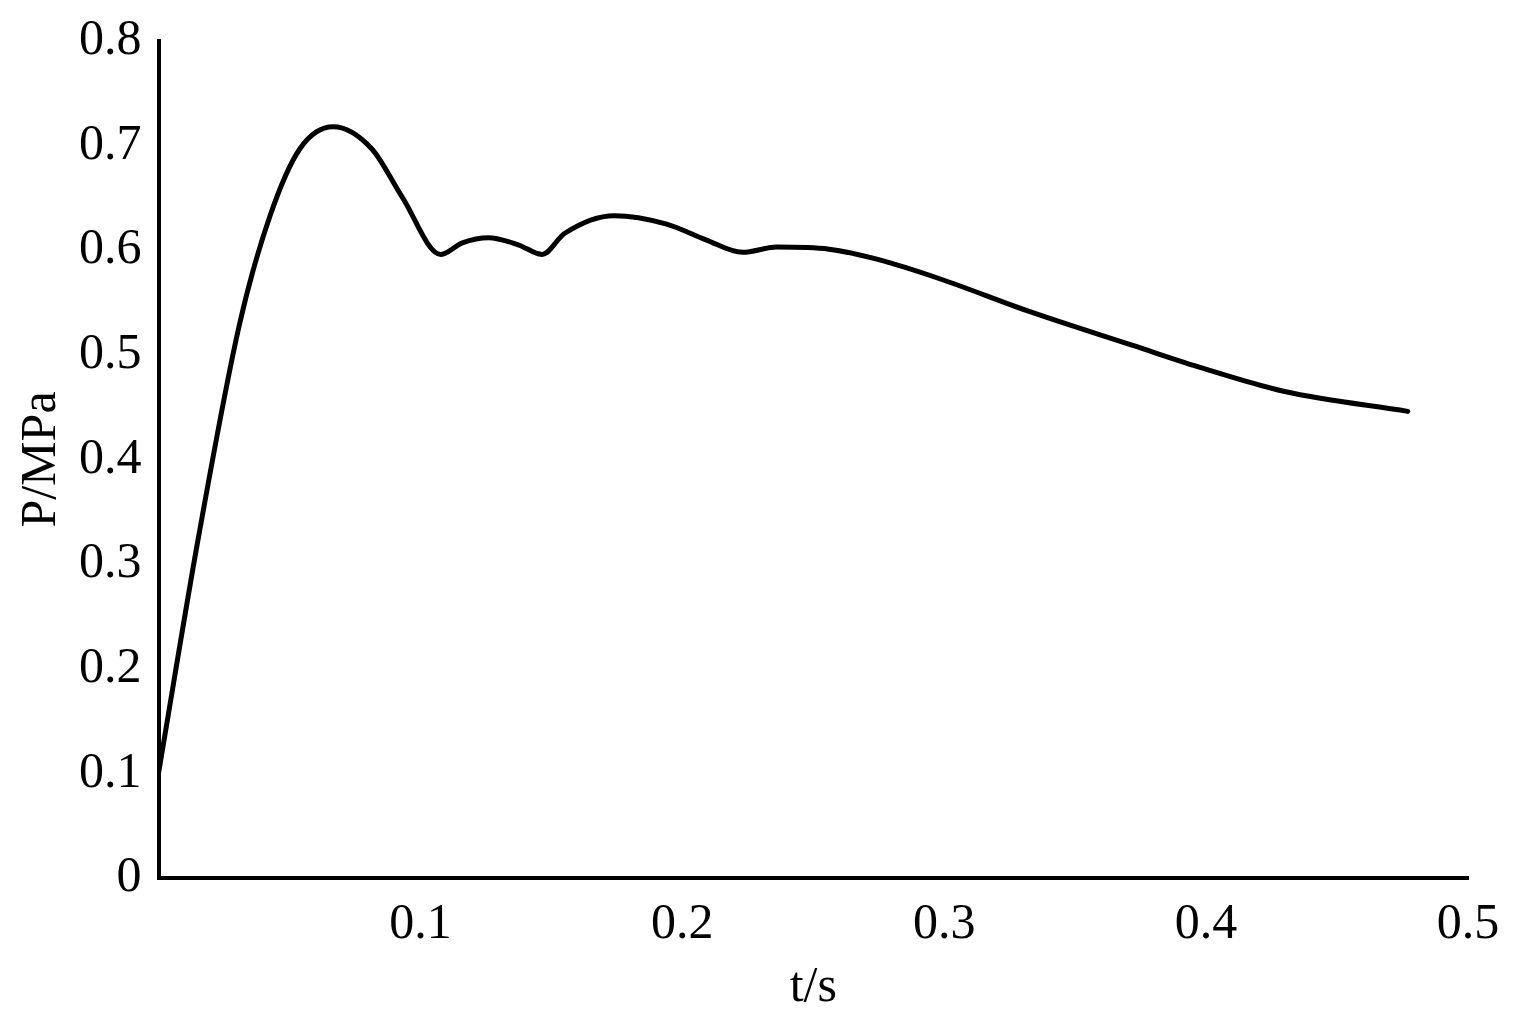  I want to click on y-tick-label: 0.7, so click(110, 141).